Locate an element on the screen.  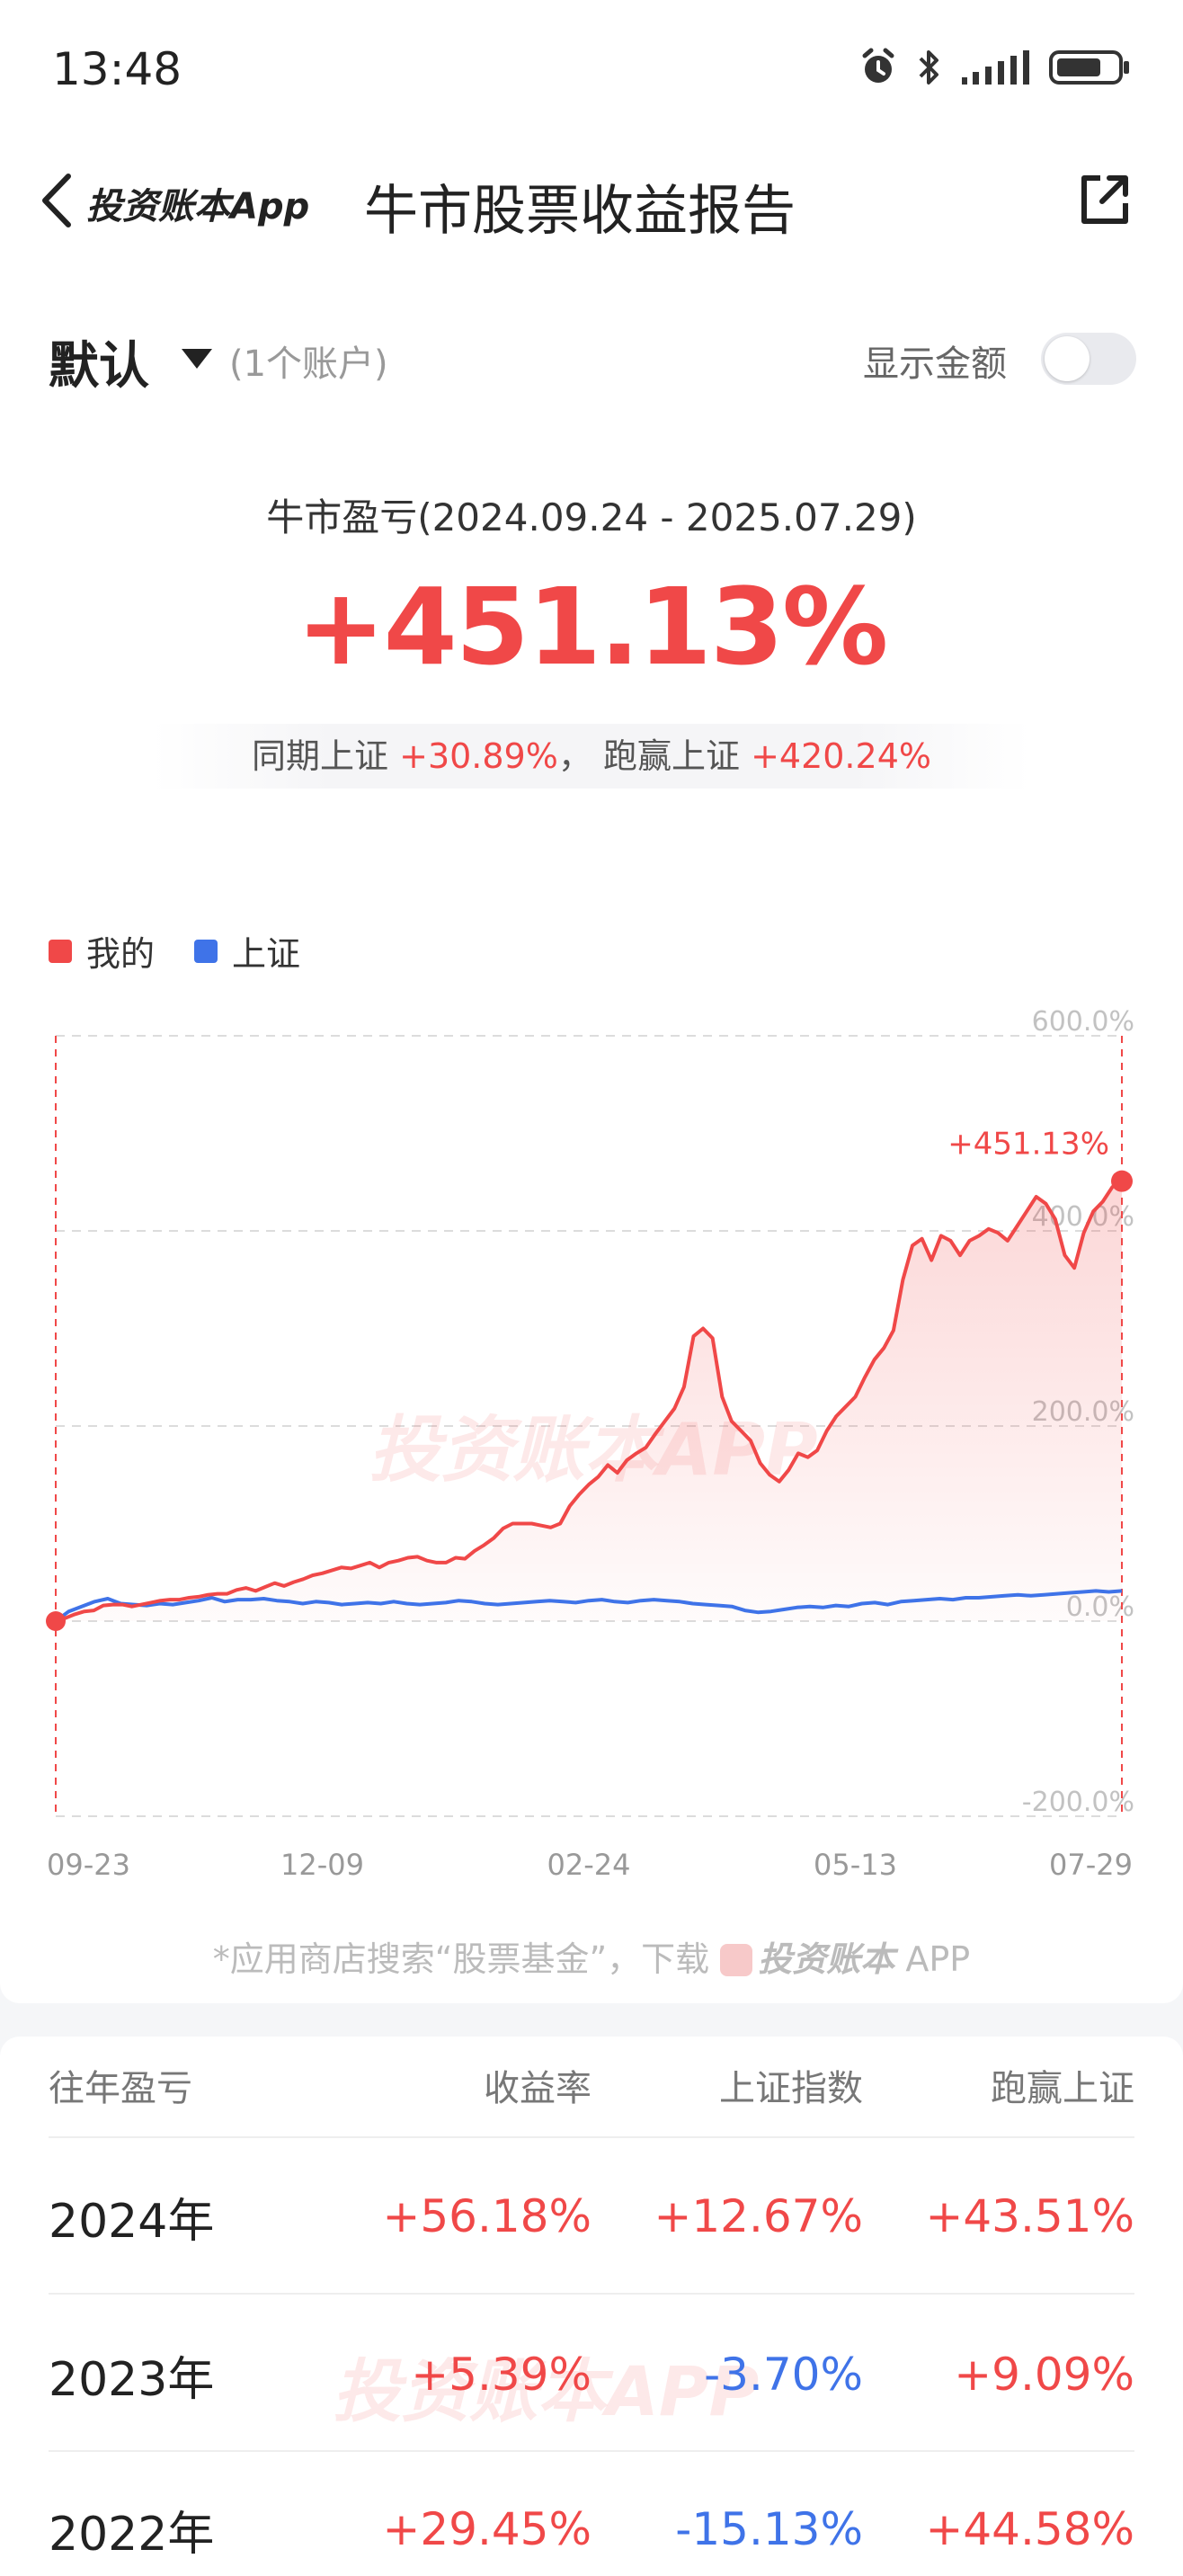
legend-label-index: 上证 is located at coordinates (266, 954).